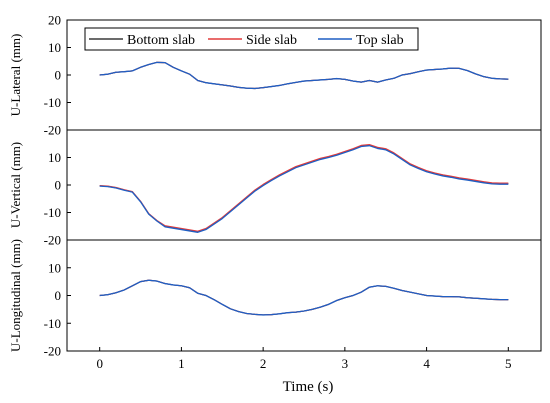  Describe the element at coordinates (15, 75) in the screenshot. I see `y-axis-label: U-Lateral (mm)` at that location.